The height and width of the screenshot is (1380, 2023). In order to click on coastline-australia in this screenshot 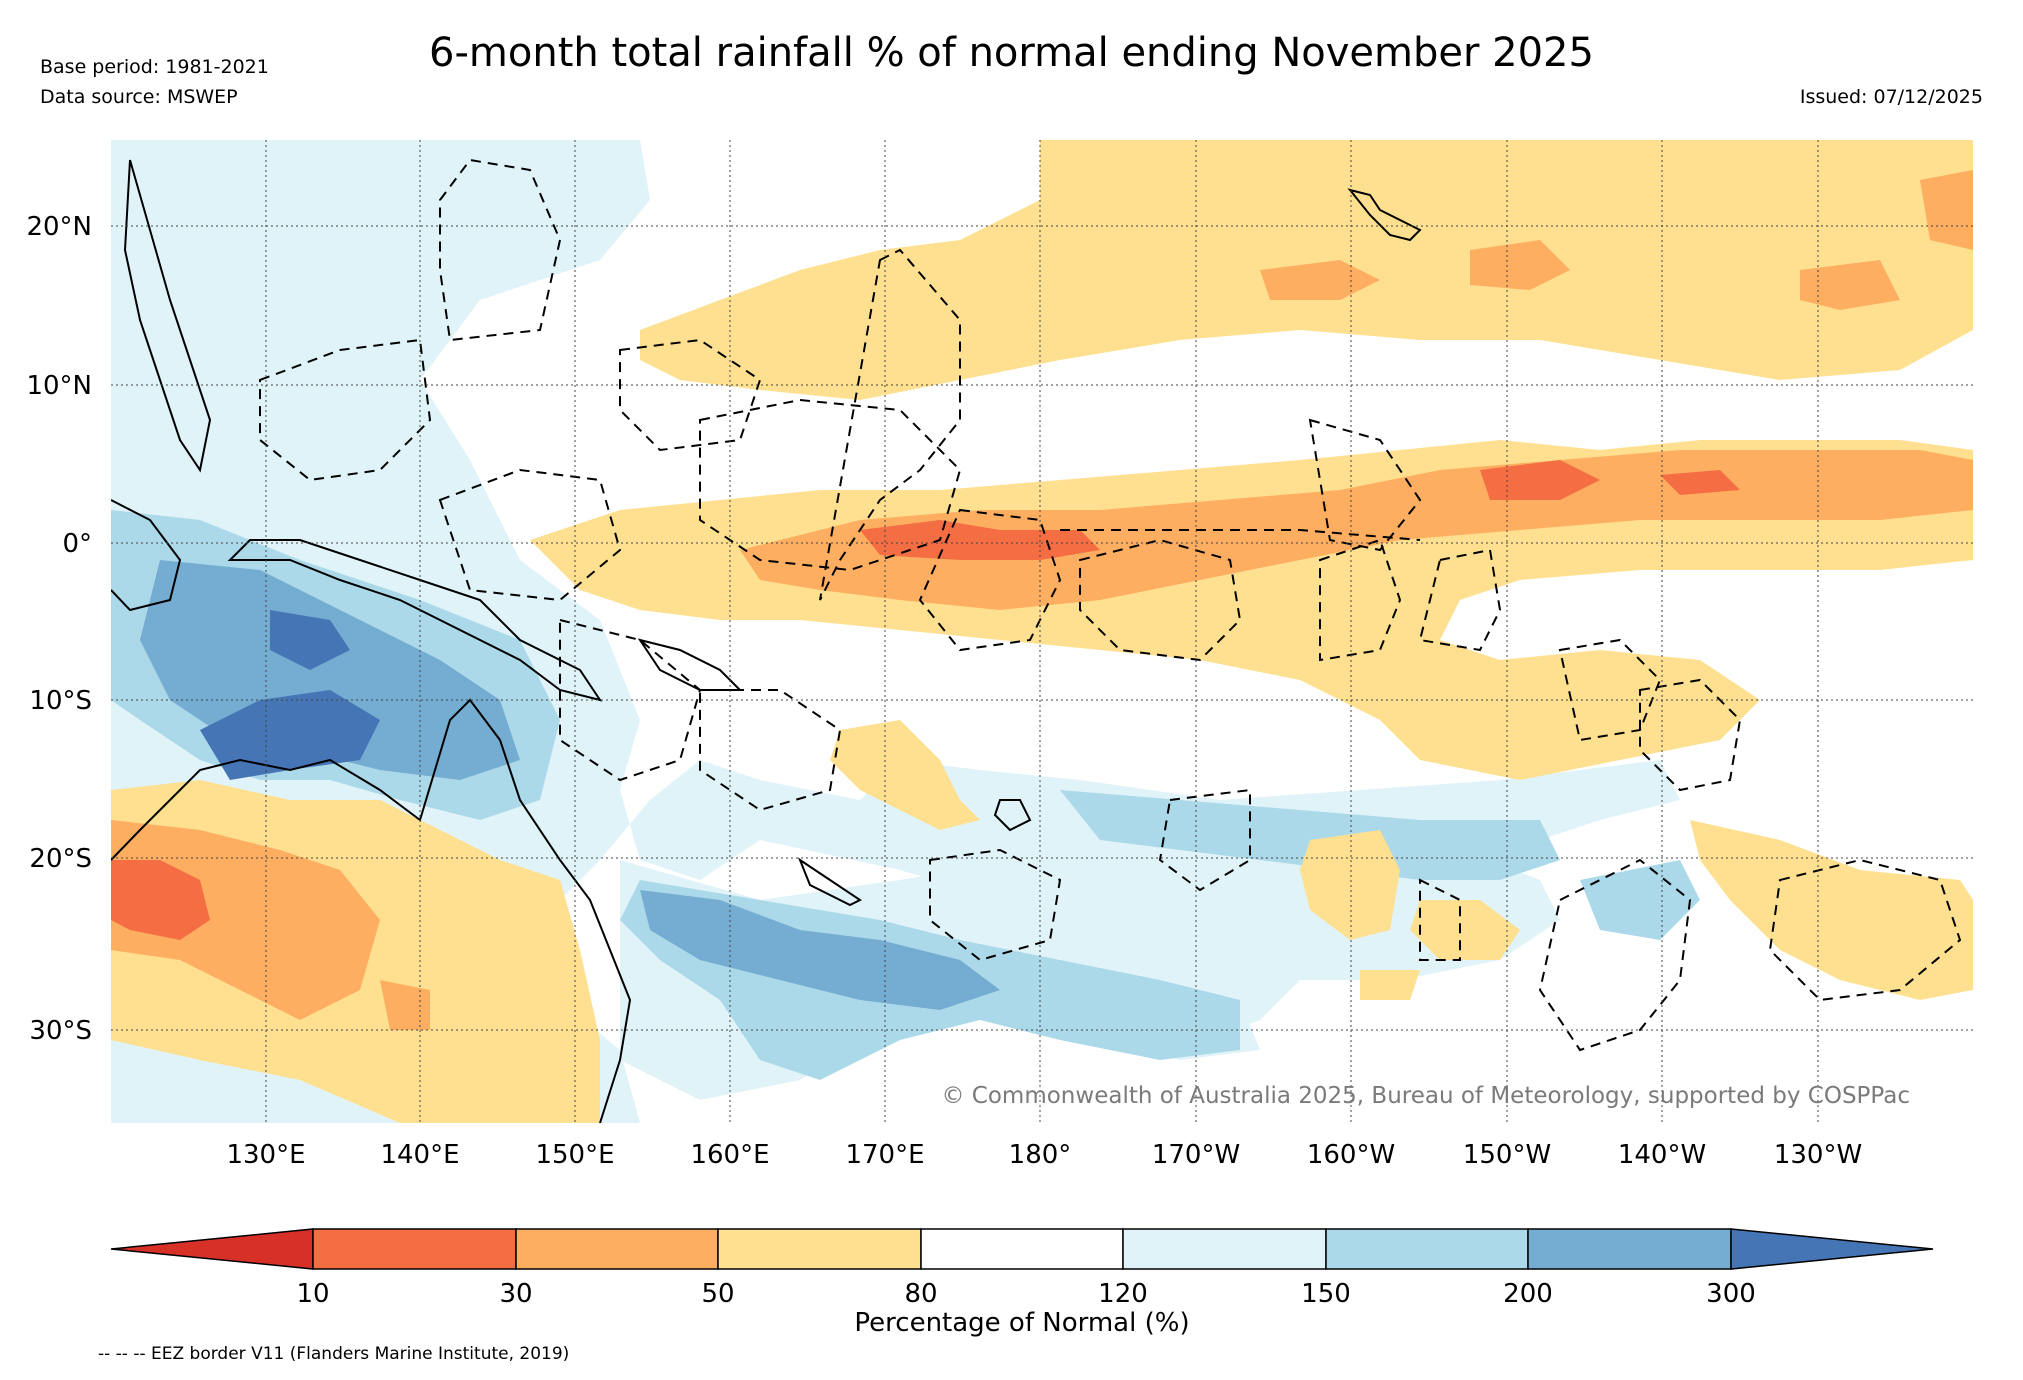, I will do `click(371, 910)`.